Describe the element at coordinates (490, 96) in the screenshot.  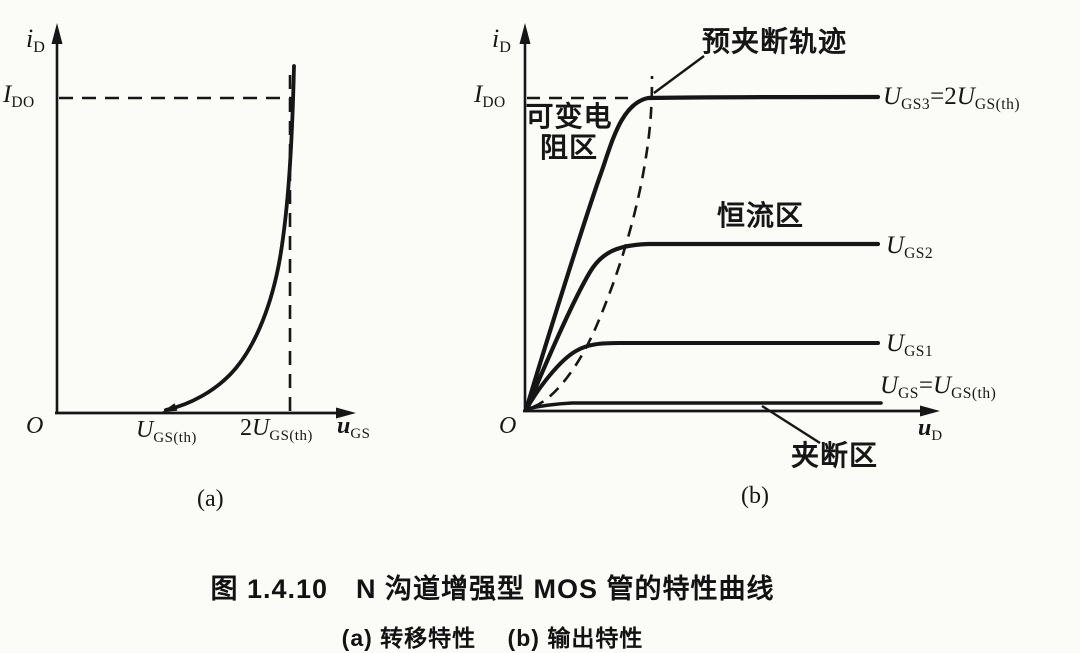
I see `b-y-tick-ido: IDO` at that location.